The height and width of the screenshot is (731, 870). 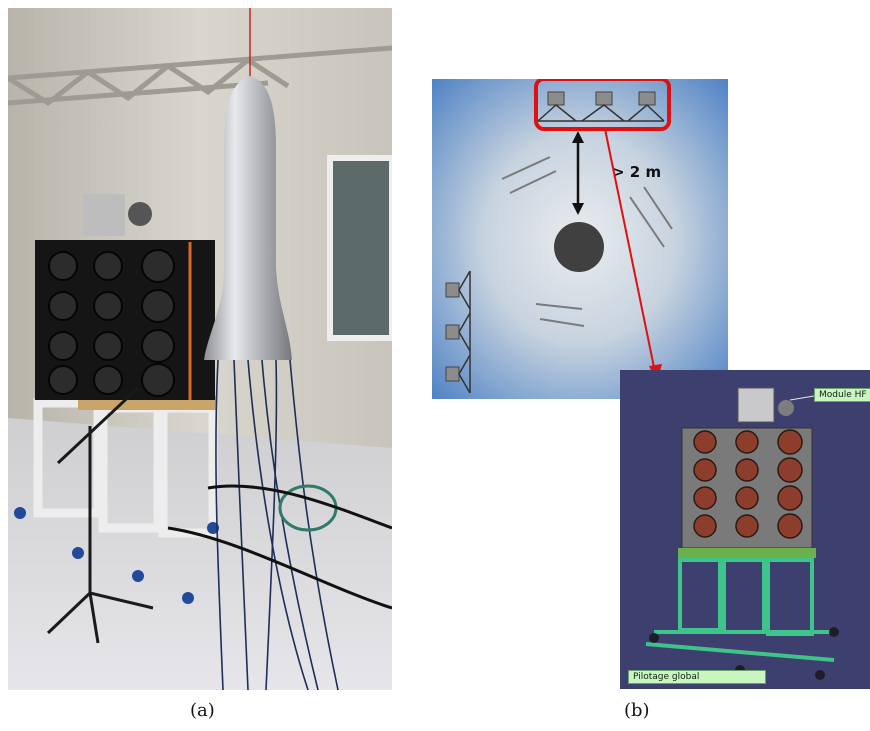 What do you see at coordinates (637, 172) in the screenshot?
I see `distance-label: > 2 m` at bounding box center [637, 172].